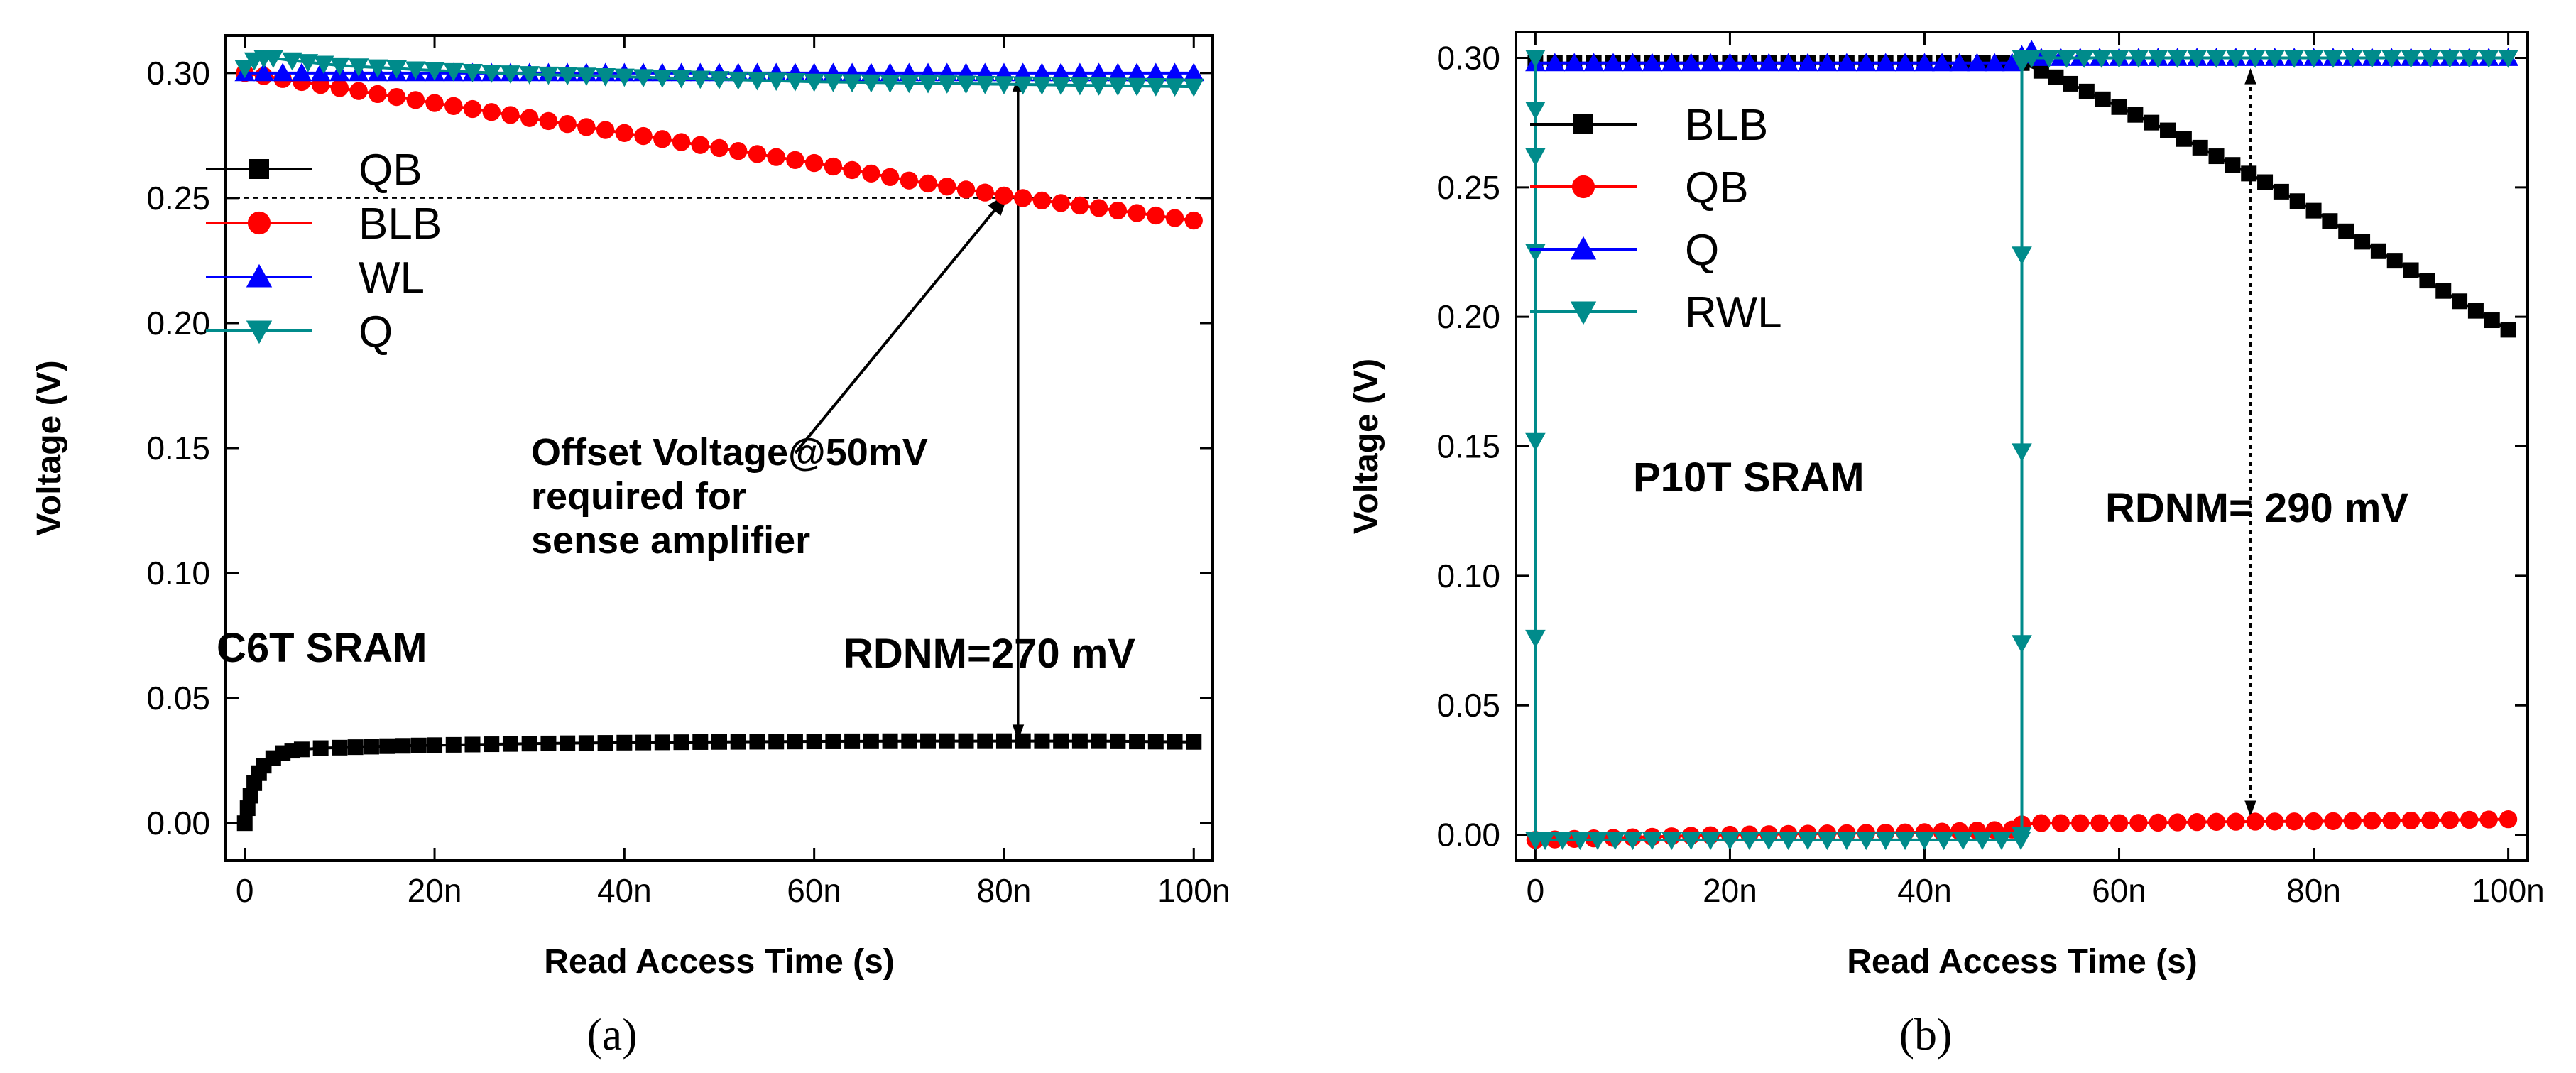 The height and width of the screenshot is (1073, 2576). What do you see at coordinates (1583, 124) in the screenshot?
I see `legend-marker-blb` at bounding box center [1583, 124].